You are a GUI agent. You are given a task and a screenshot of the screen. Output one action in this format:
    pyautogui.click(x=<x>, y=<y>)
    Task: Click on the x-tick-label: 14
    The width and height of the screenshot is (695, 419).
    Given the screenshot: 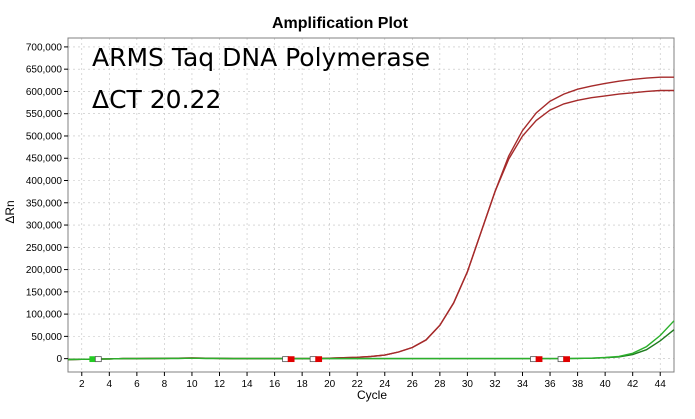 What is the action you would take?
    pyautogui.click(x=247, y=384)
    